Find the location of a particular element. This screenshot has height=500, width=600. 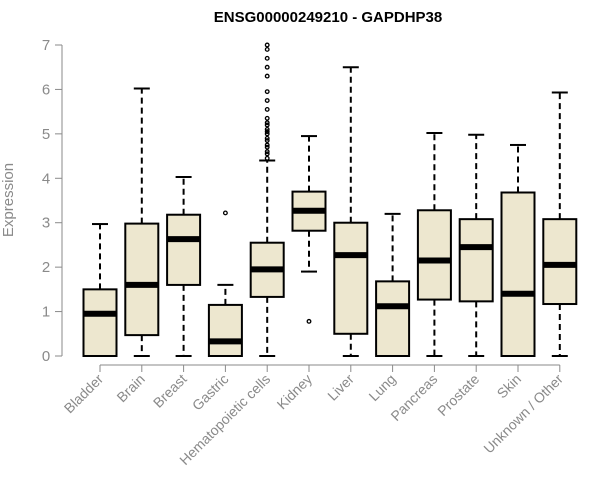

y-tick-label: 2 is located at coordinates (46, 267).